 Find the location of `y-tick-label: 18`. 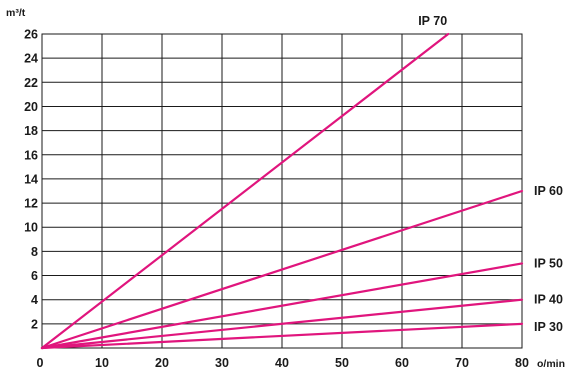

y-tick-label: 18 is located at coordinates (31, 131).